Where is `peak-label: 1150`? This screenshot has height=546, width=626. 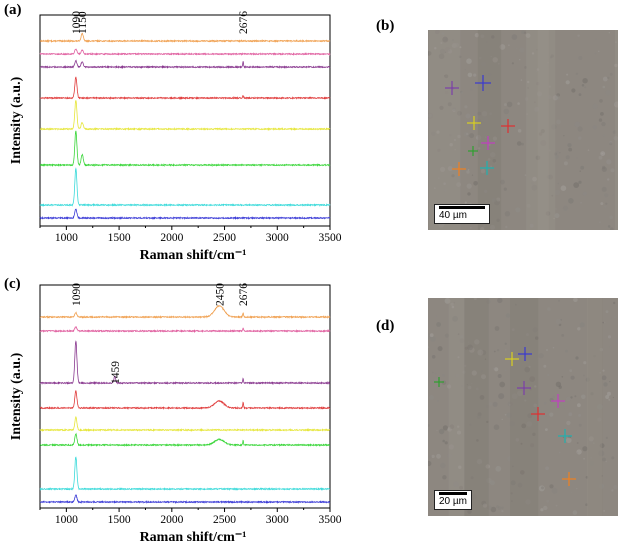 peak-label: 1150 is located at coordinates (83, 22).